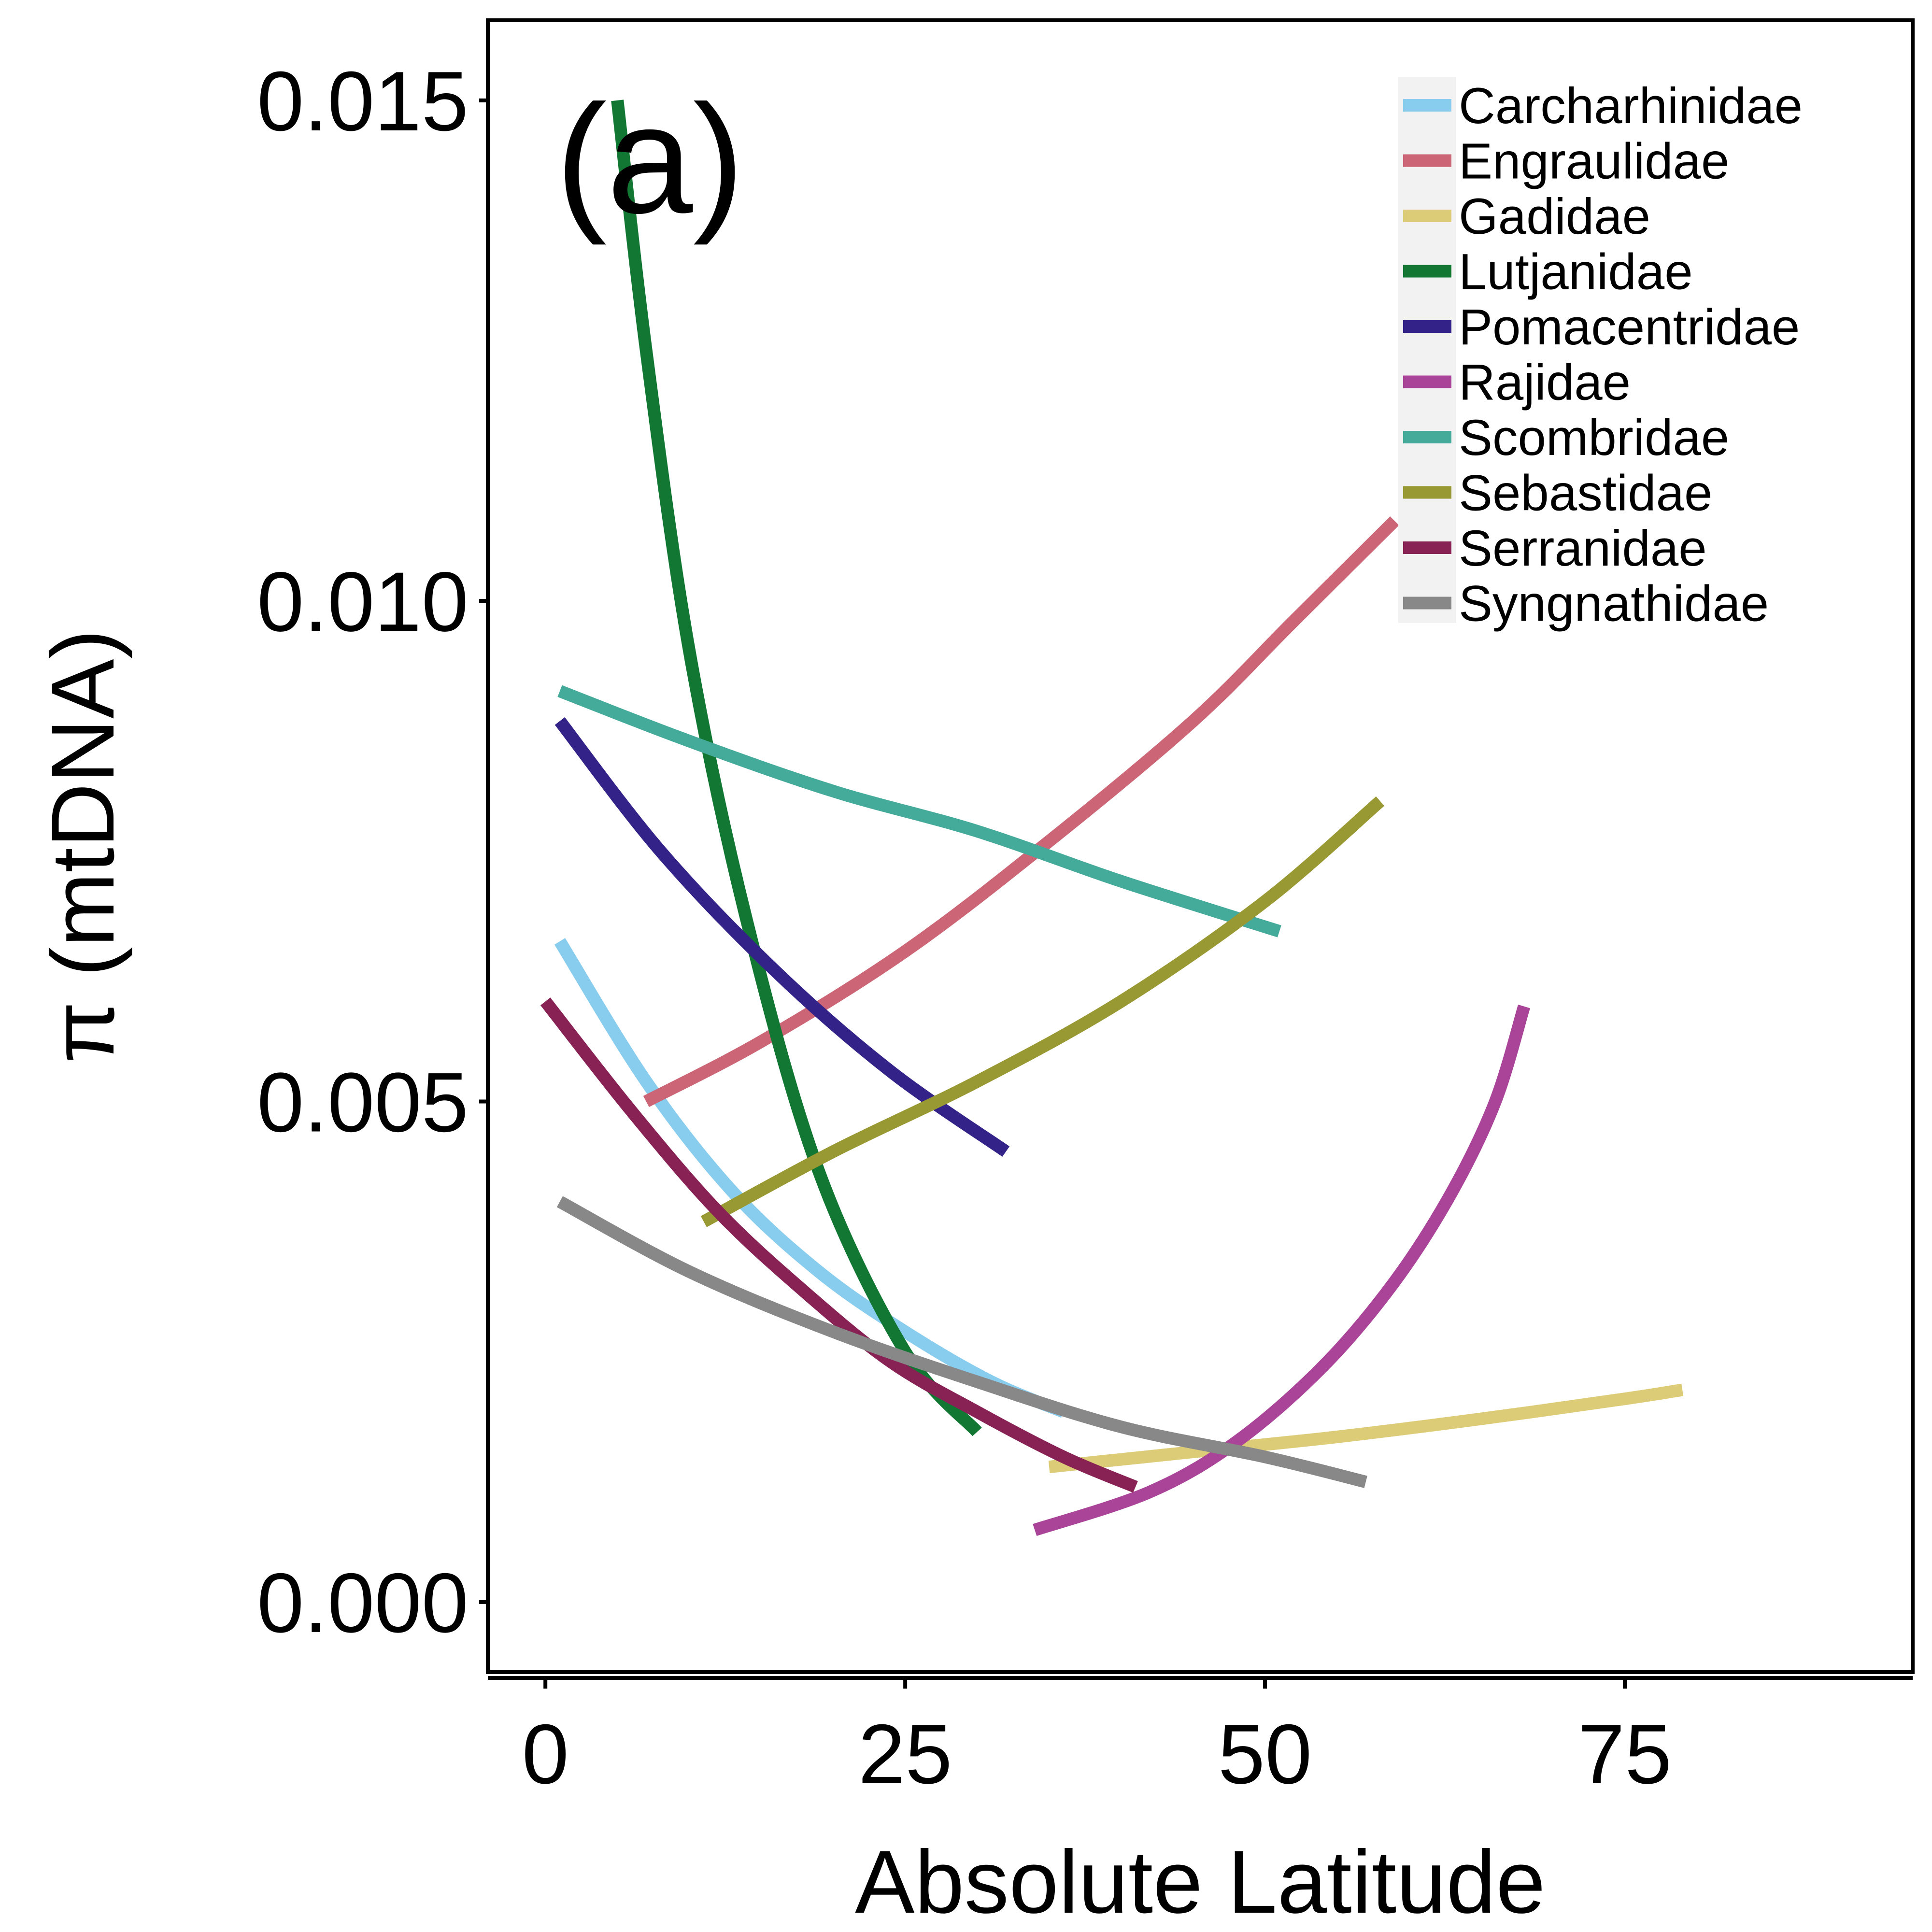 The width and height of the screenshot is (1932, 1932). What do you see at coordinates (961, 1342) in the screenshot?
I see `series-line-syngnathidae` at bounding box center [961, 1342].